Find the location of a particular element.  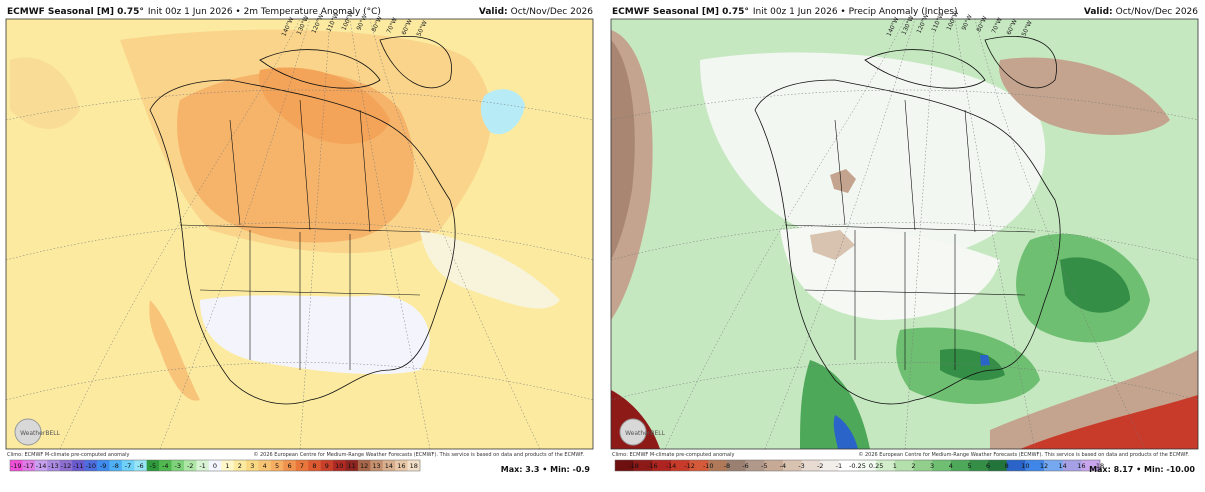

colorbar-label: 11 is located at coordinates (352, 466).